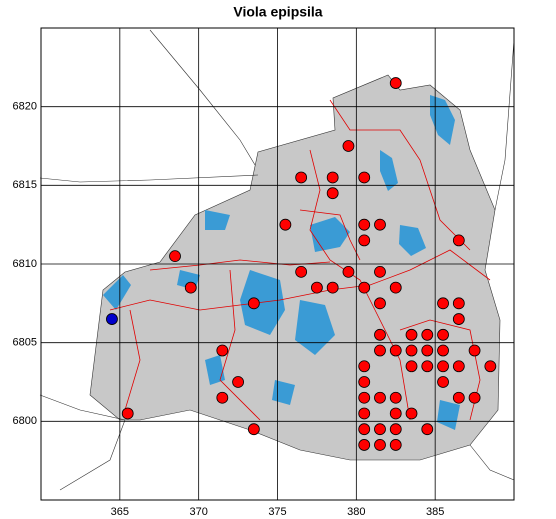 Image resolution: width=556 pixels, height=519 pixels. What do you see at coordinates (25, 185) in the screenshot?
I see `y-tick-label: 6815` at bounding box center [25, 185].